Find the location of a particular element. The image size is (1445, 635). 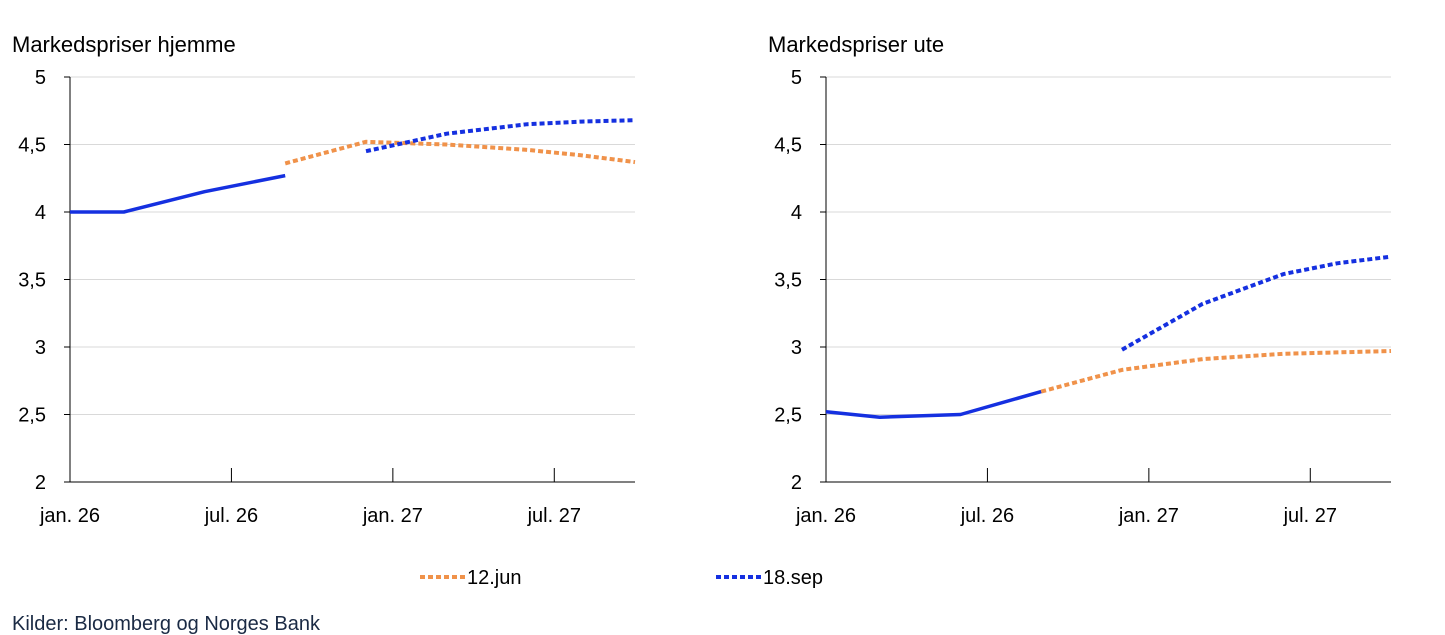

legend-label-18sep: 18.sep is located at coordinates (793, 578).